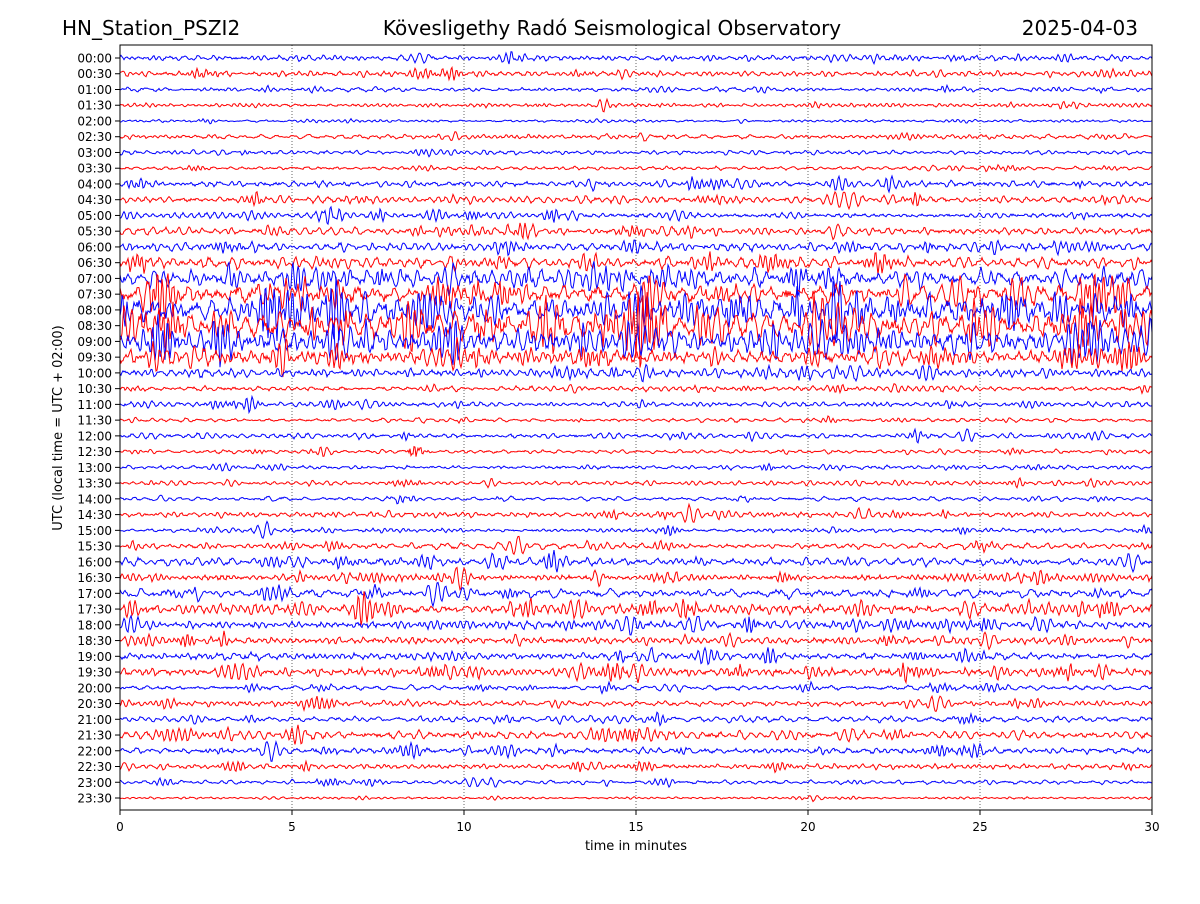 This screenshot has height=904, width=1200. What do you see at coordinates (94, 799) in the screenshot?
I see `y-tick-label: 23:30` at bounding box center [94, 799].